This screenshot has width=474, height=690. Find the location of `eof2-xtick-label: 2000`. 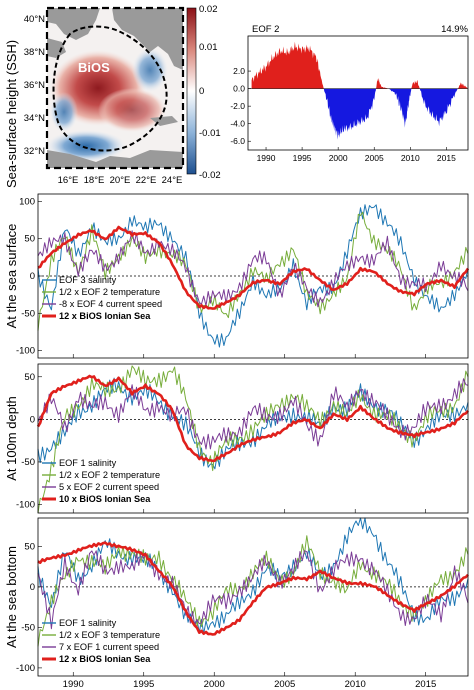

eof2-xtick-label: 2000 is located at coordinates (338, 158).